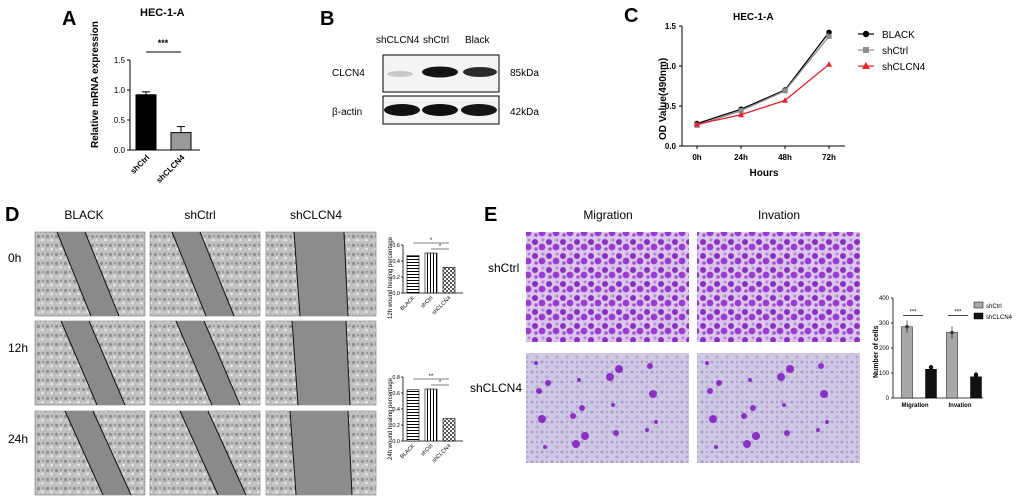 Image resolution: width=1020 pixels, height=501 pixels. I want to click on x-tick-label: Invation, so click(959, 406).